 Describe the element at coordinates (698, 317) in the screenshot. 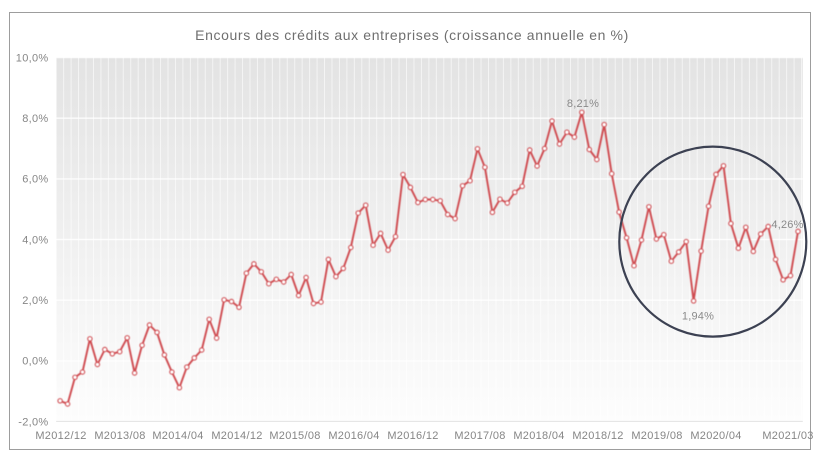

I see `svg-text: 1,94%` at that location.